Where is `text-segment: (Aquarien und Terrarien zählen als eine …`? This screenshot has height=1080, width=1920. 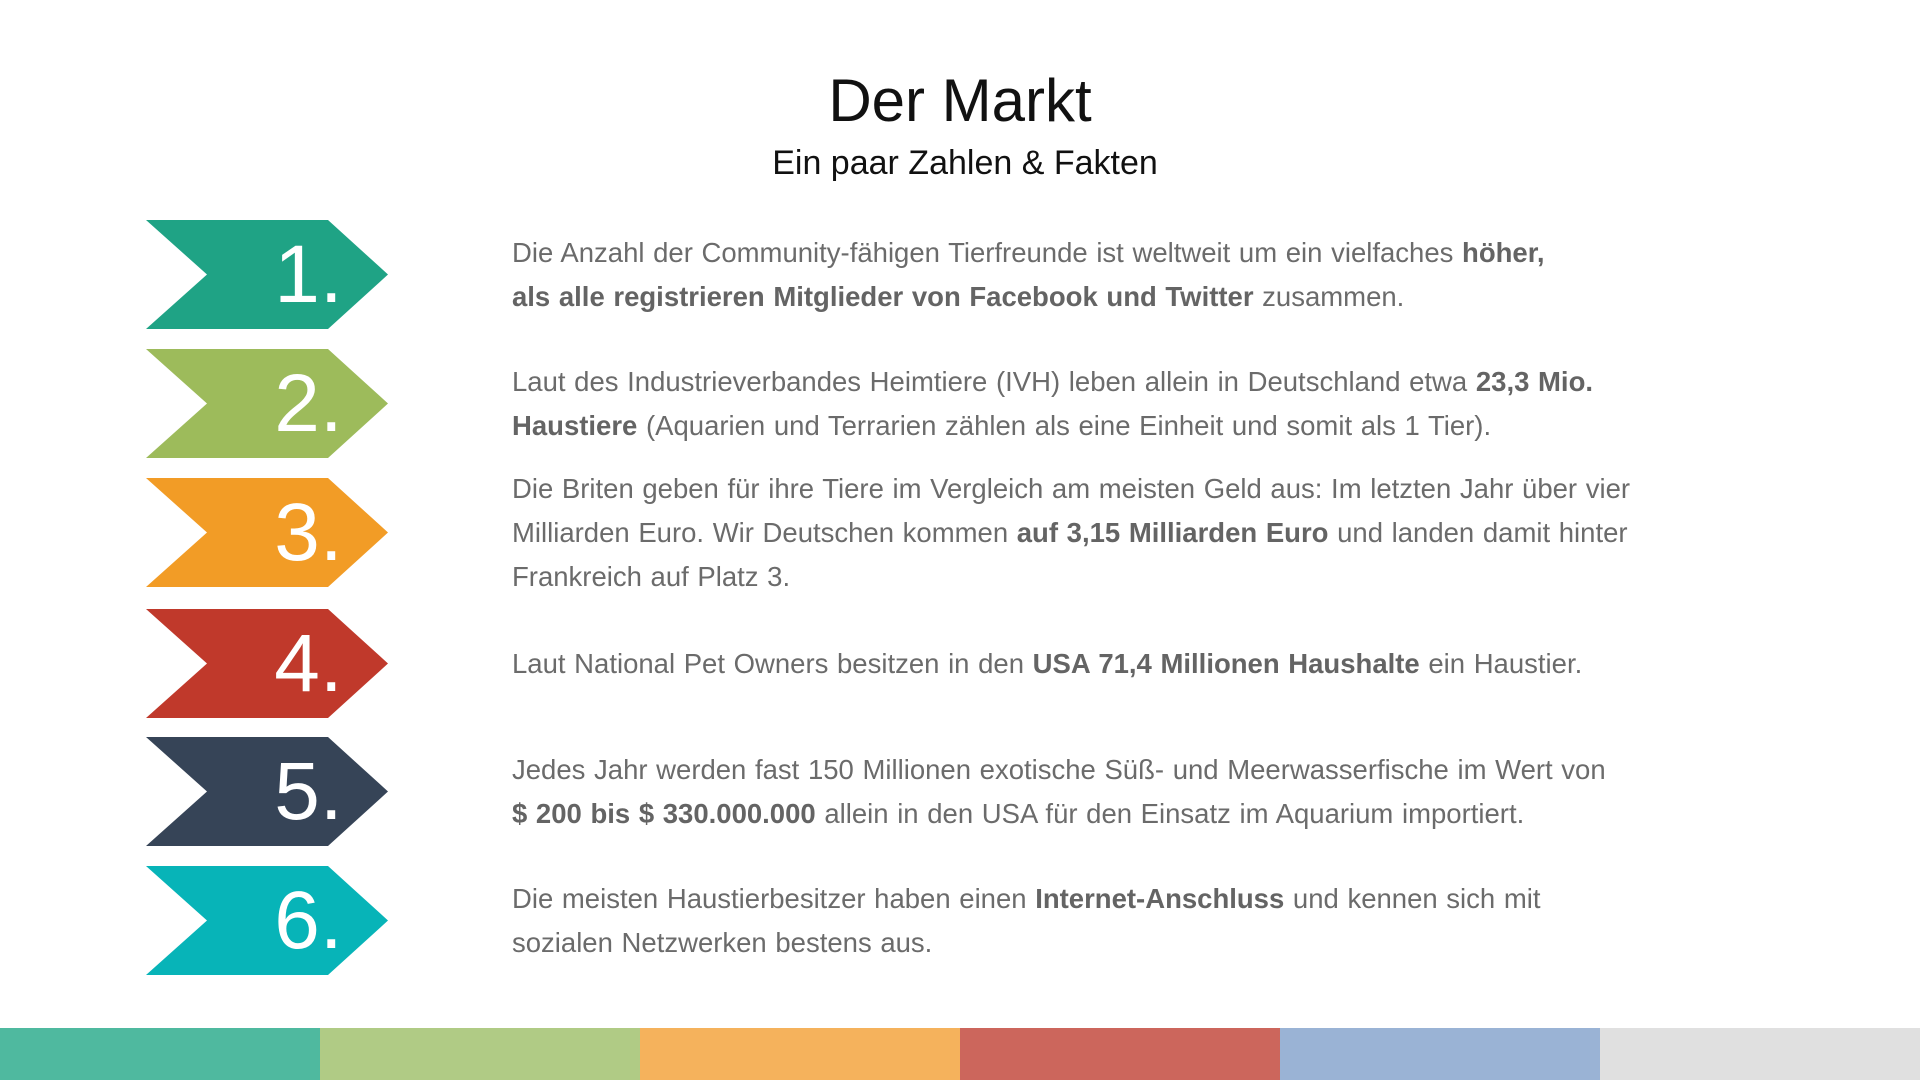
text-segment: (Aquarien und Terrarien zählen als eine … is located at coordinates (1064, 425).